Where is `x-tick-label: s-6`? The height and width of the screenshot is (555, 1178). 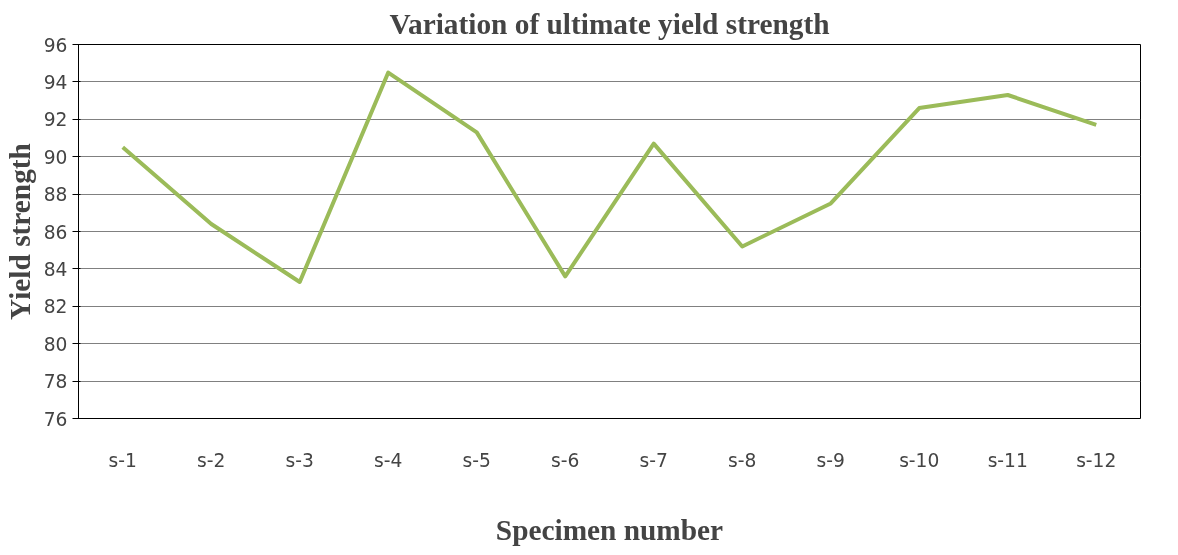 x-tick-label: s-6 is located at coordinates (565, 460).